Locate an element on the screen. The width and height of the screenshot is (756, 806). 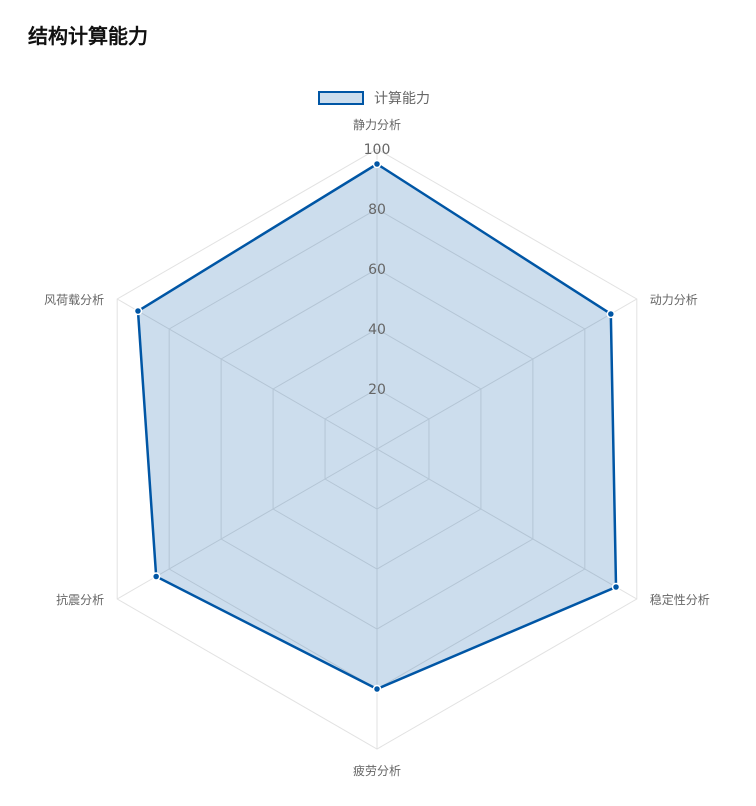
axis-label-3: 疲劳分析 is located at coordinates (377, 770).